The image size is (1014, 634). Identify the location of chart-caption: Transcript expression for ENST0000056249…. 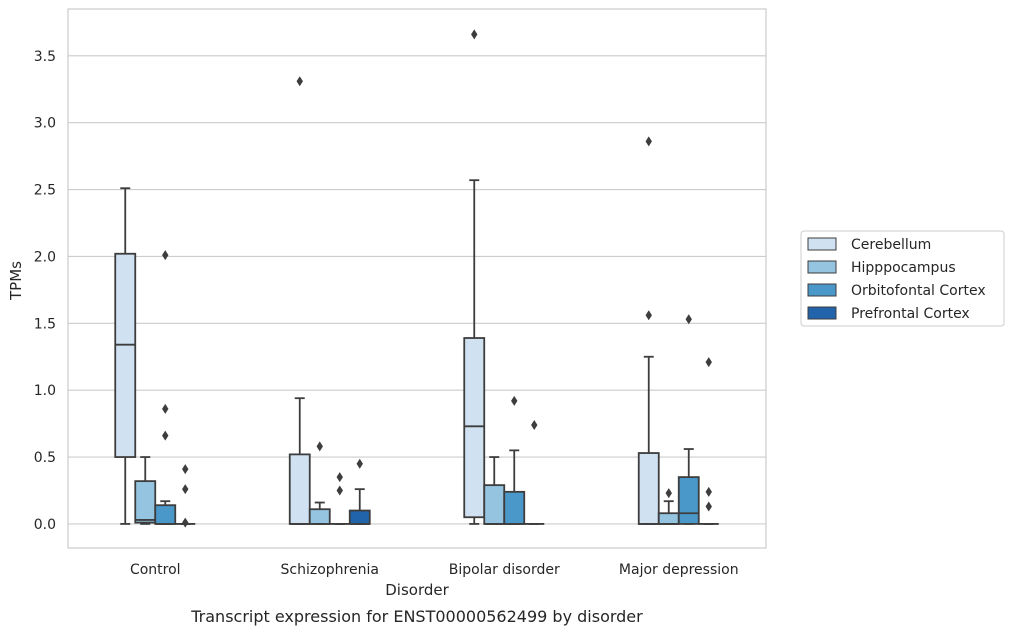
(416, 616).